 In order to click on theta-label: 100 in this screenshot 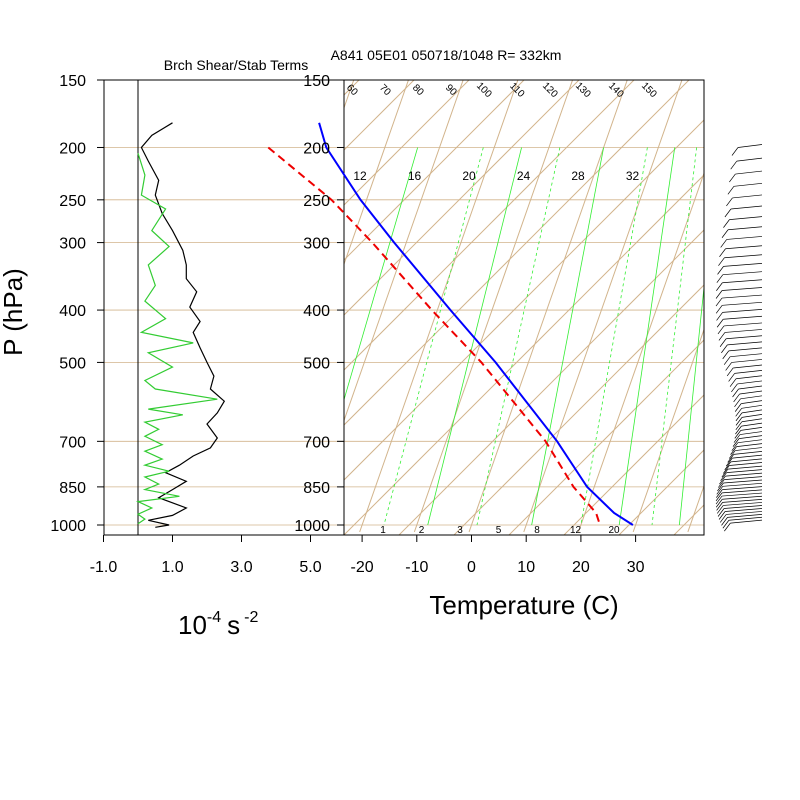, I will do `click(484, 90)`.